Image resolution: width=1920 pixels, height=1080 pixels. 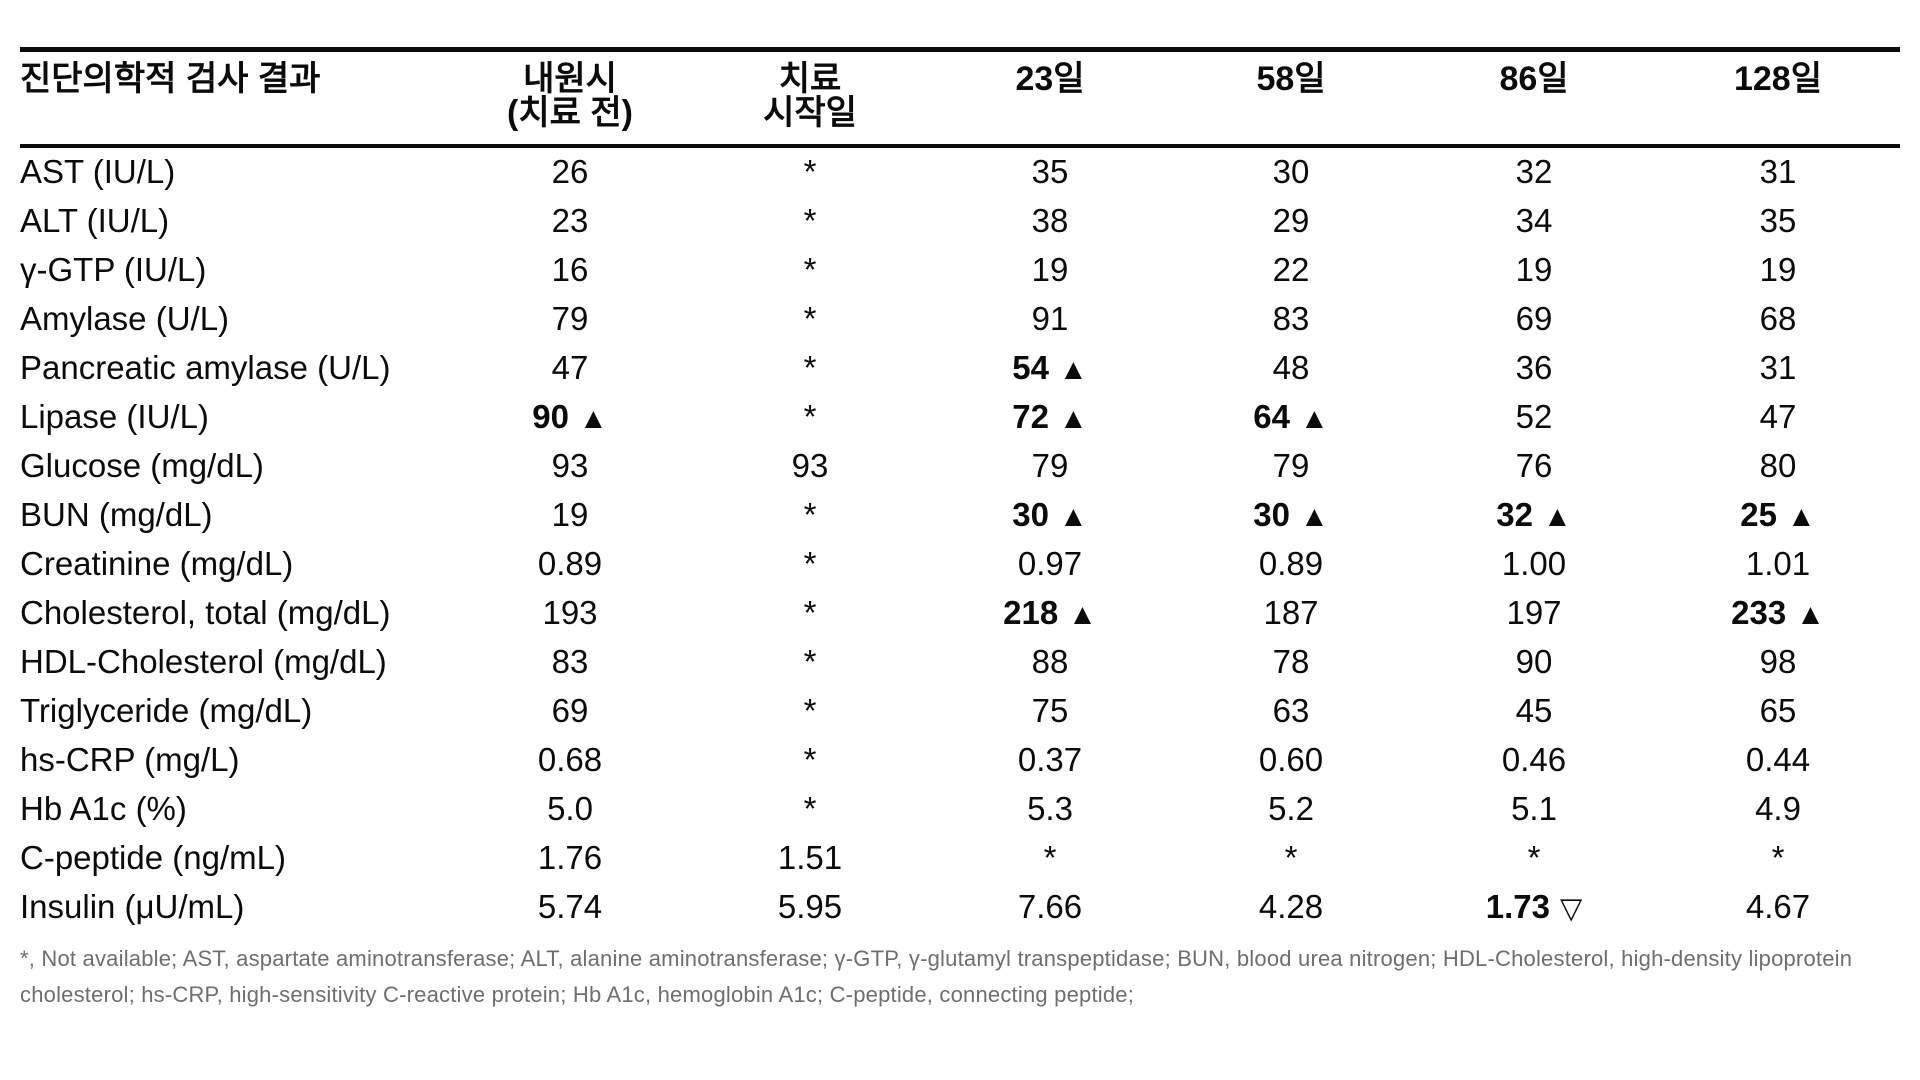 I want to click on header-line: 23일, so click(x=1050, y=79).